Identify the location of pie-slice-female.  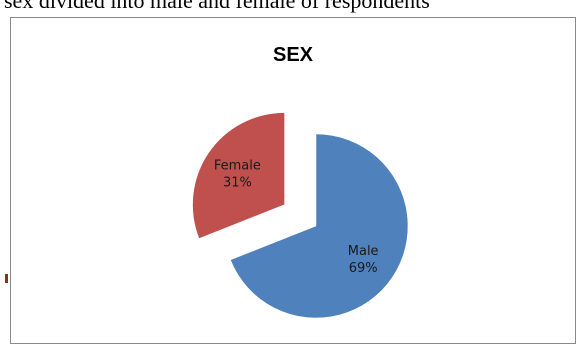
(238, 175).